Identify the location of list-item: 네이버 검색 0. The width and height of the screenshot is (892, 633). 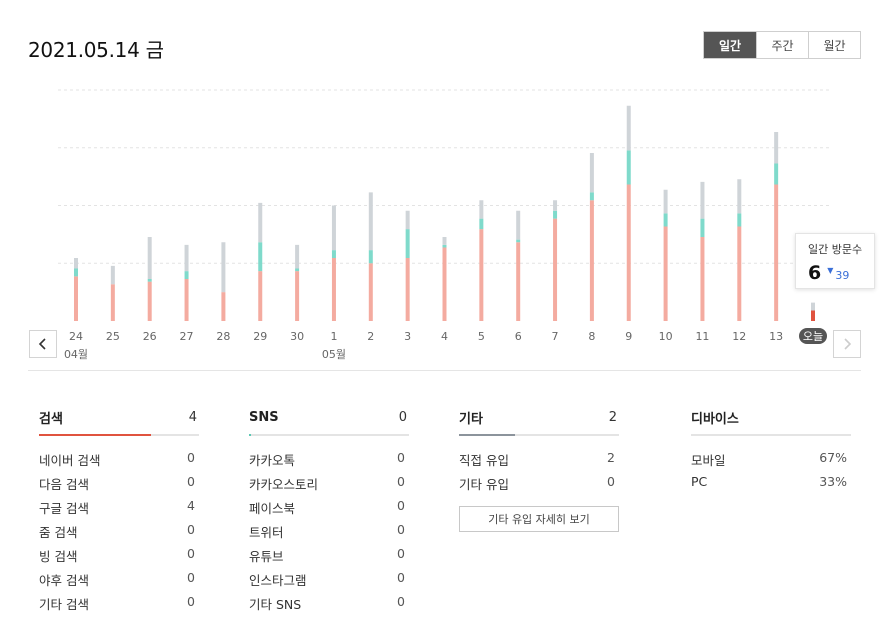
(117, 459).